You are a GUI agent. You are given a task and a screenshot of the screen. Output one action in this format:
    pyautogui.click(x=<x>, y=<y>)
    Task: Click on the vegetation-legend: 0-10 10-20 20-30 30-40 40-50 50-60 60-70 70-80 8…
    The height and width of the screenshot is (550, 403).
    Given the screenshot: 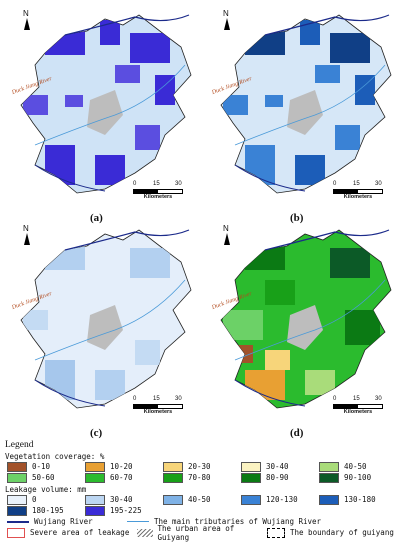 What is the action you would take?
    pyautogui.click(x=203, y=472)
    